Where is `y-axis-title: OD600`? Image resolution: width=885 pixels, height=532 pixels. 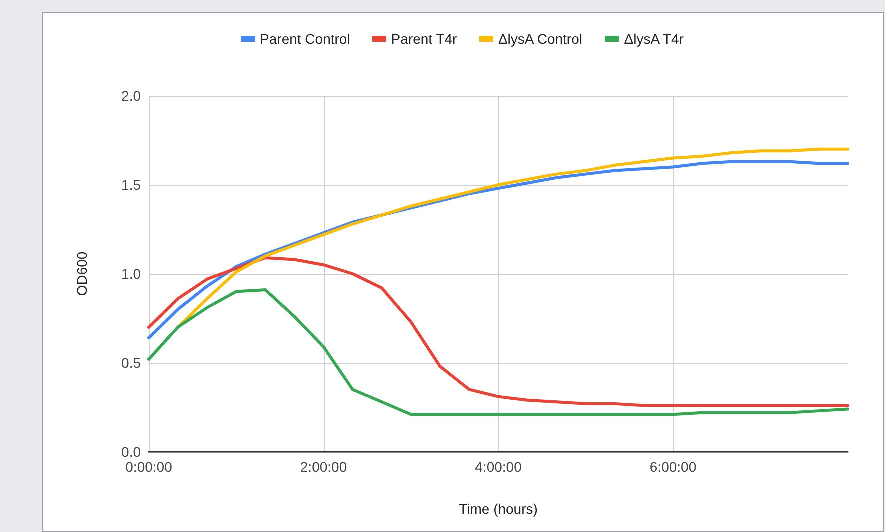 y-axis-title: OD600 is located at coordinates (82, 274).